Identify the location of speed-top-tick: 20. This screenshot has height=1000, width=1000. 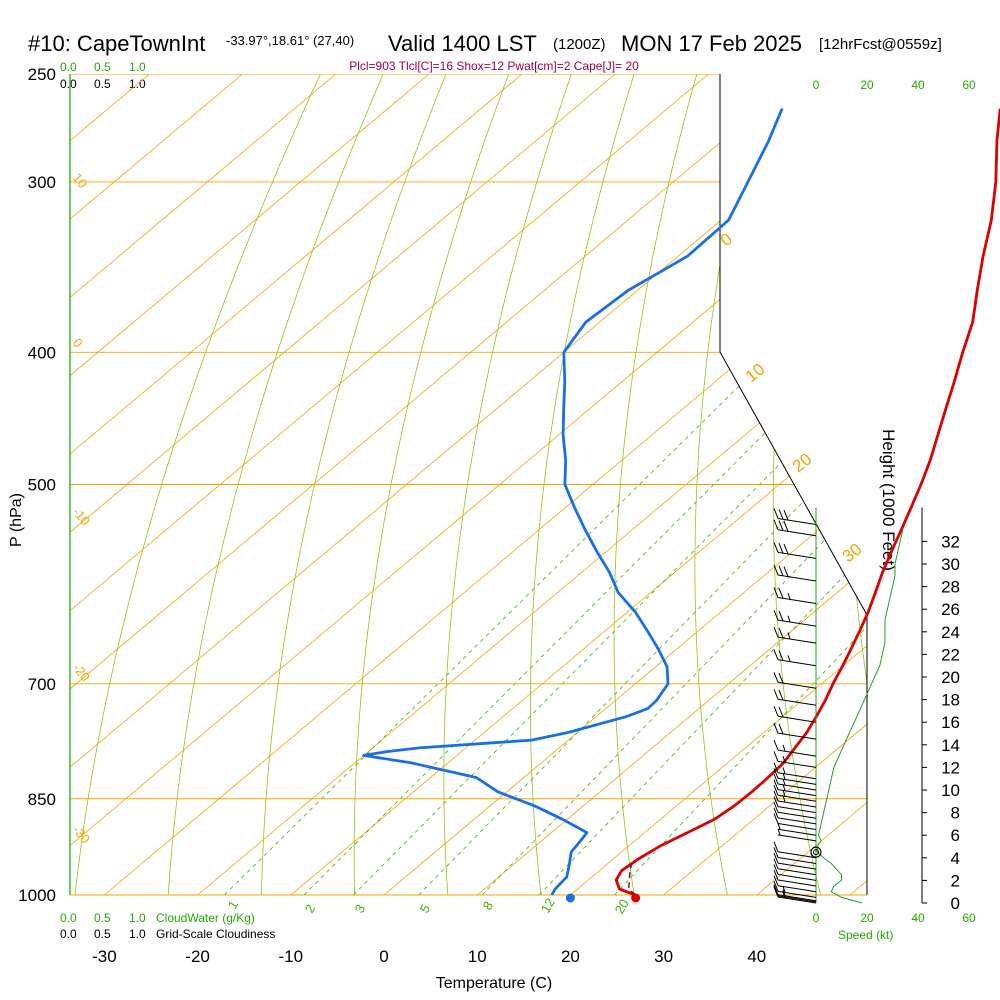
(867, 85).